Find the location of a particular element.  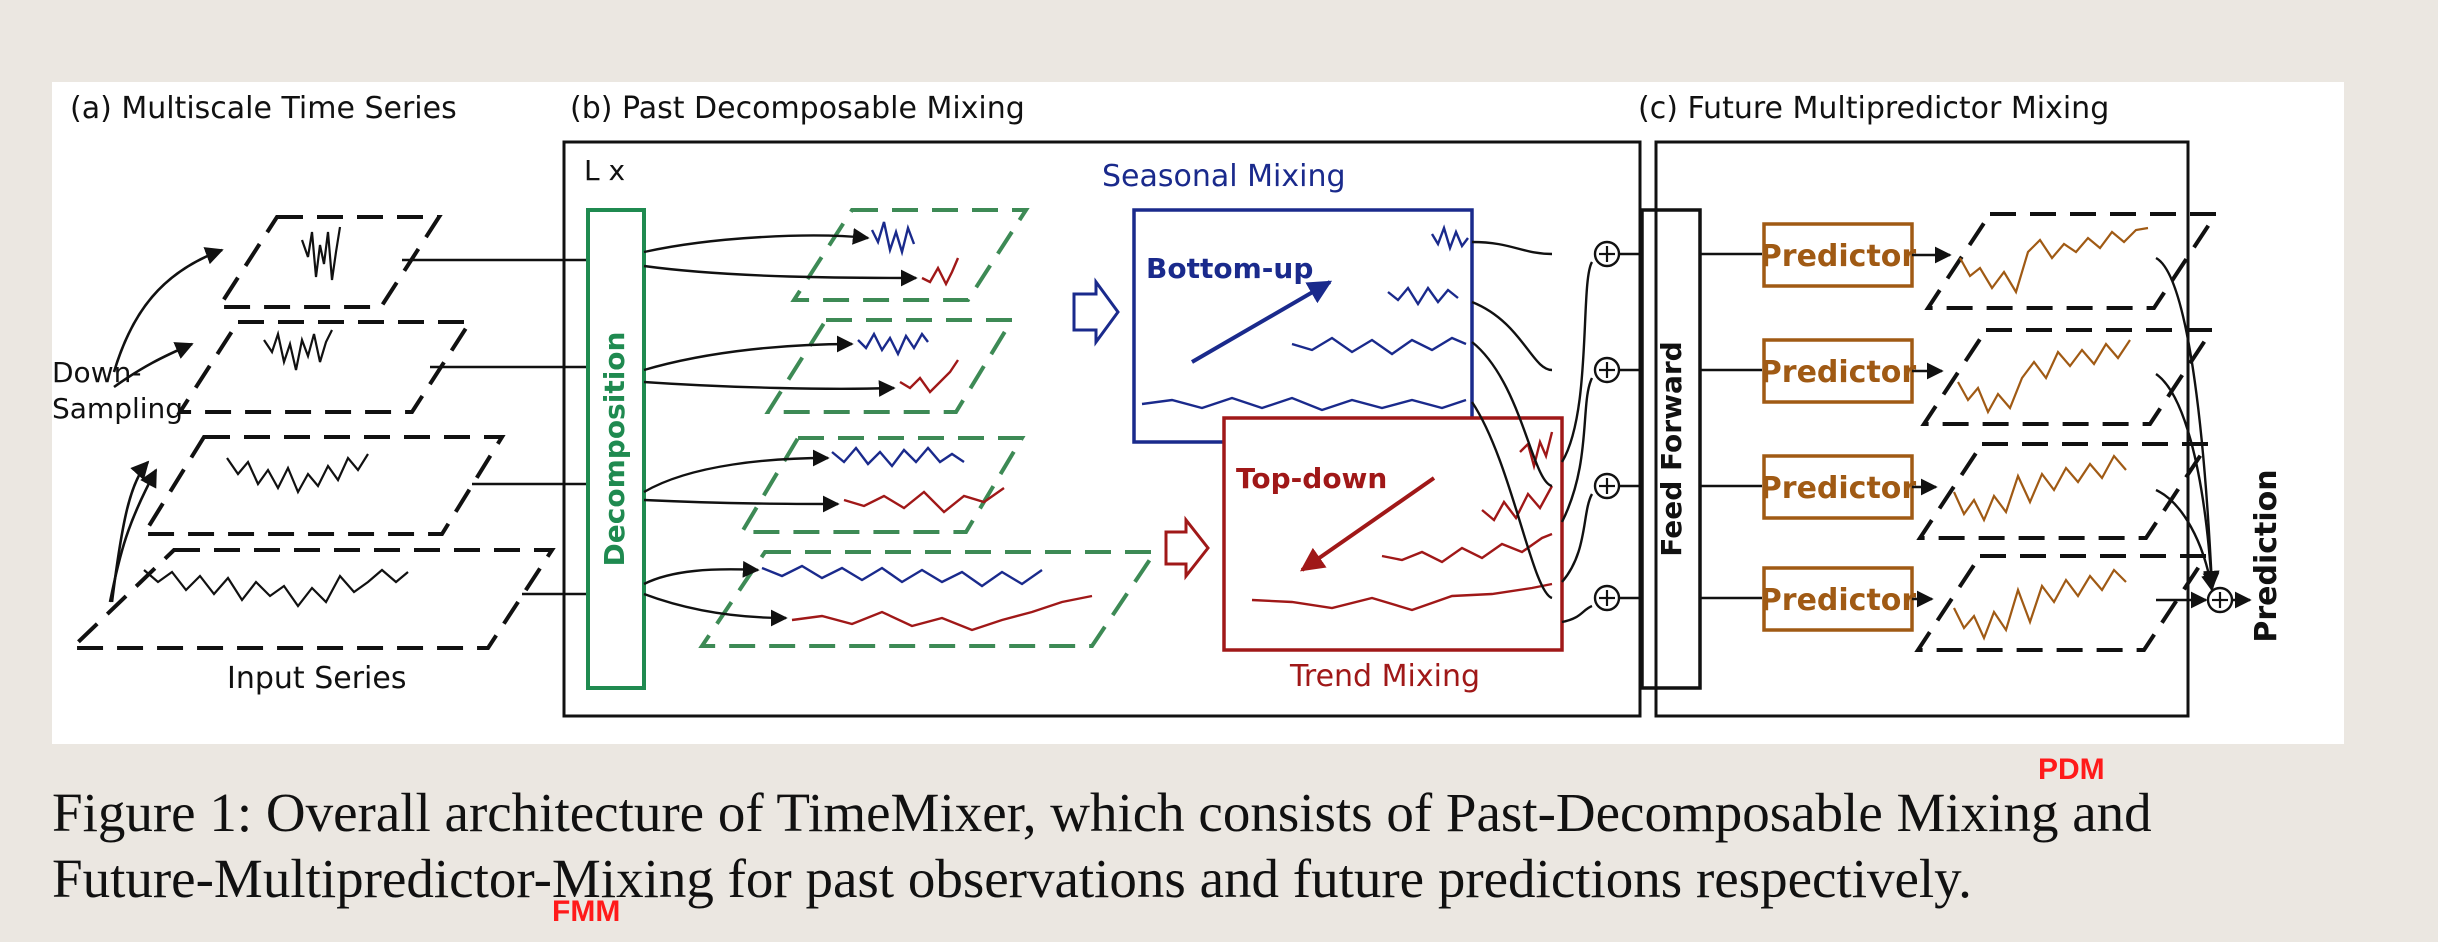

predictor-label-4: Predictor is located at coordinates (1838, 600).